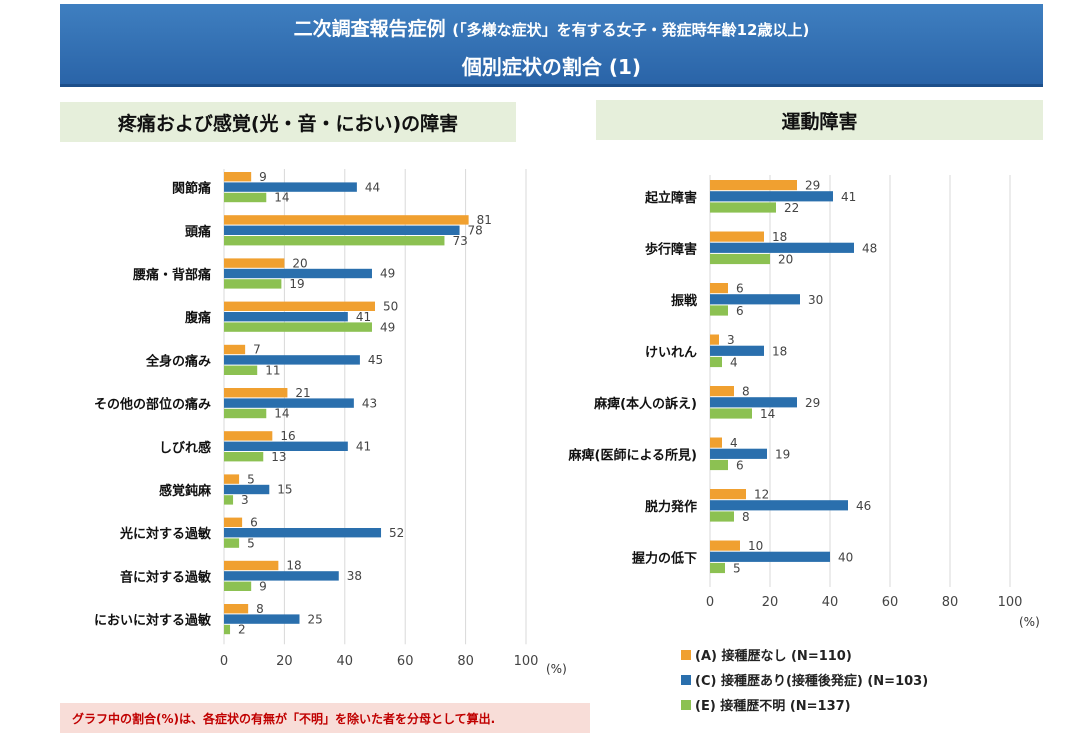 This screenshot has height=735, width=1090. I want to click on x-tick-label: 80, so click(950, 602).